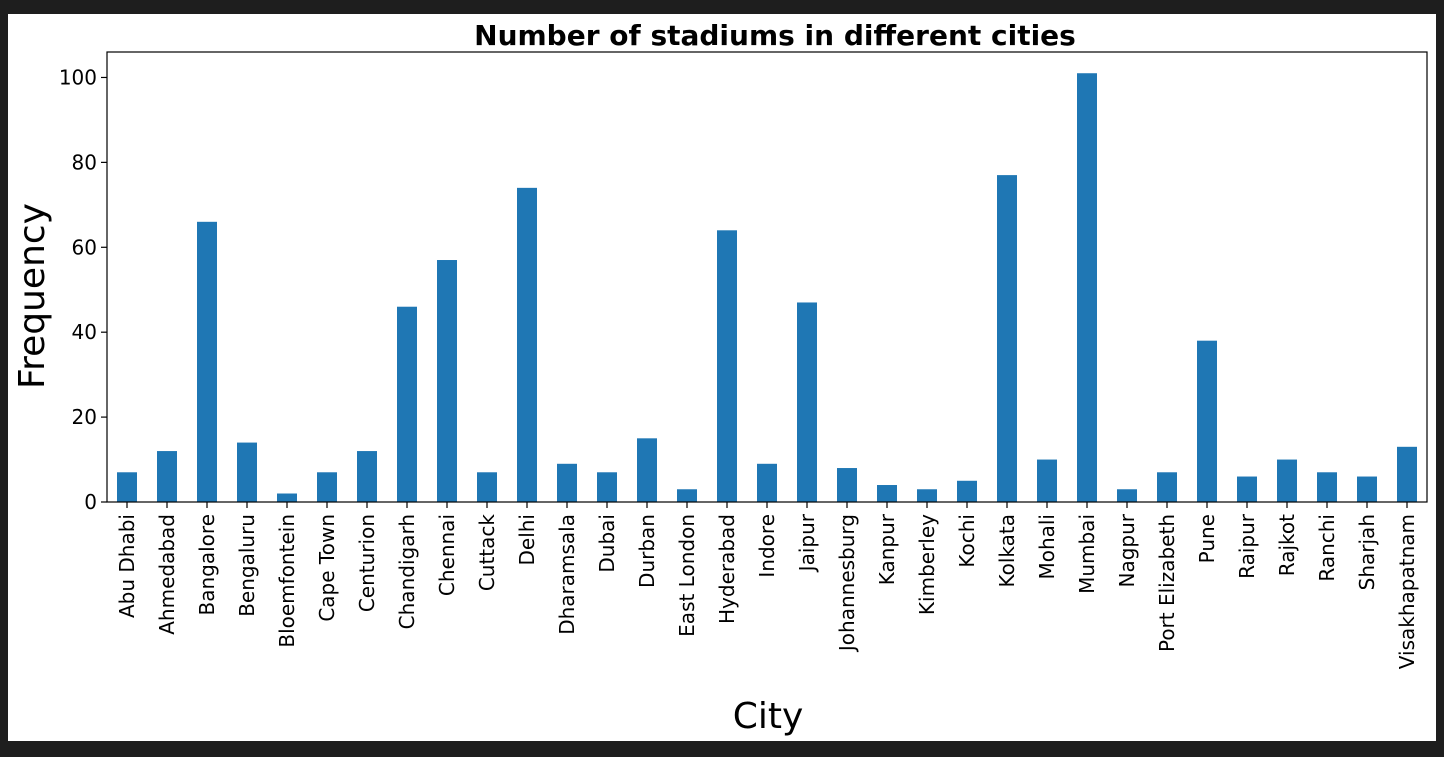  Describe the element at coordinates (90, 502) in the screenshot. I see `y-tick-label: 0` at that location.